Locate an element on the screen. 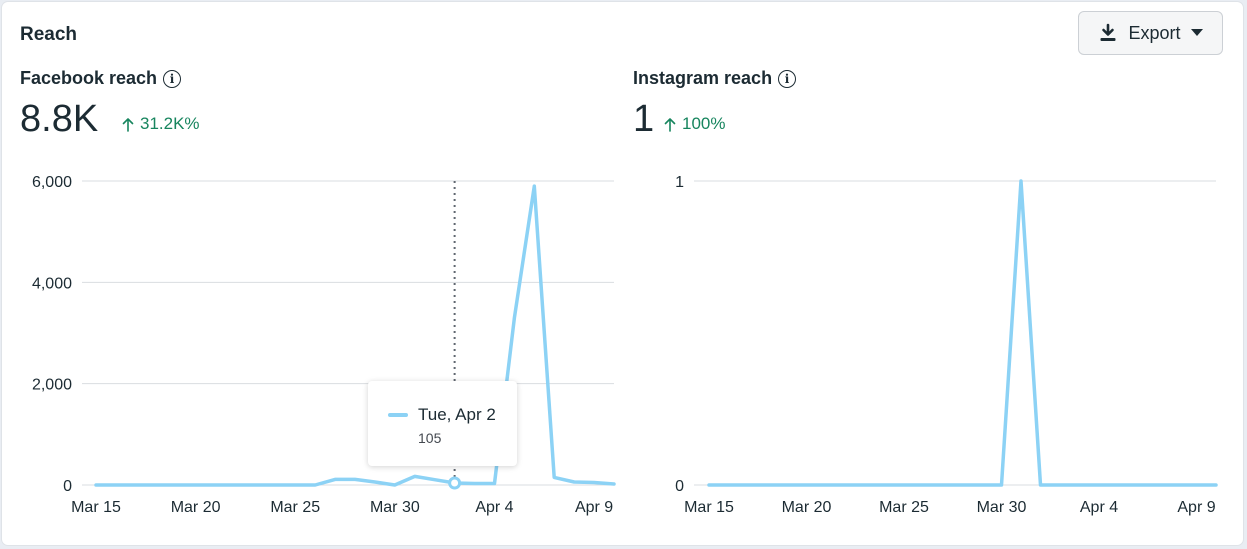  facebook-x-tick-label: Apr 9 is located at coordinates (594, 507).